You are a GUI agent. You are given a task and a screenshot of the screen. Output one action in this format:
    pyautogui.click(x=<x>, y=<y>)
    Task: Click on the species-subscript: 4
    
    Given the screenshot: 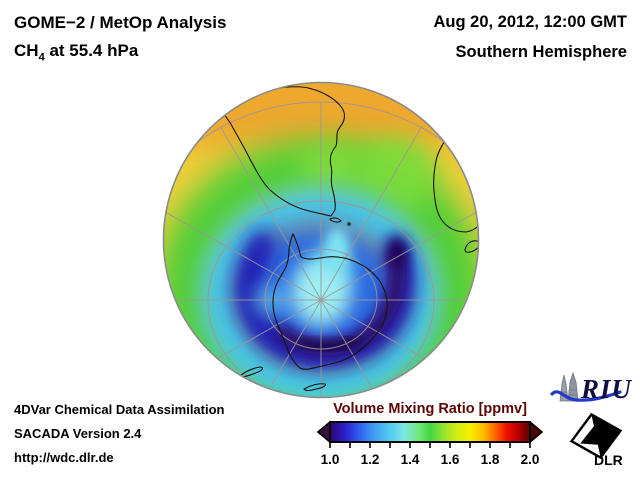 What is the action you would take?
    pyautogui.click(x=41, y=57)
    